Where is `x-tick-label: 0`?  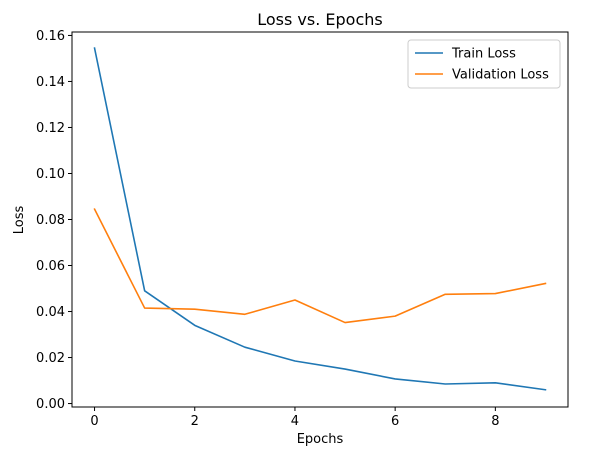 x-tick-label: 0 is located at coordinates (94, 421).